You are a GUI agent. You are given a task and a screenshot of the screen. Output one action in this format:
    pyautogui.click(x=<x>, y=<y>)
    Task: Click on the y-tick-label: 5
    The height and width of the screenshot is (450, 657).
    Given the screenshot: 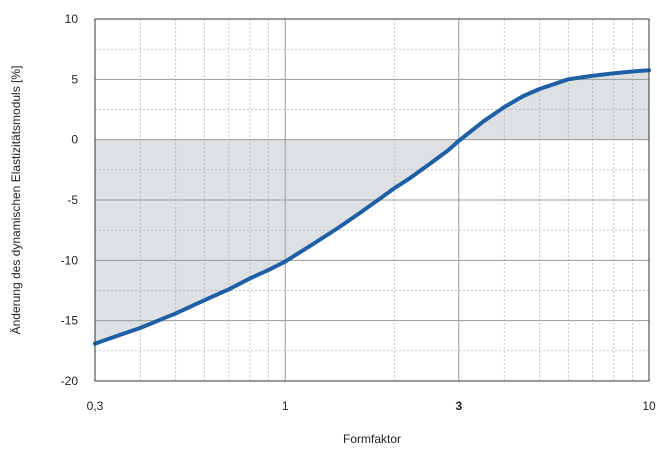 What is the action you would take?
    pyautogui.click(x=74, y=79)
    